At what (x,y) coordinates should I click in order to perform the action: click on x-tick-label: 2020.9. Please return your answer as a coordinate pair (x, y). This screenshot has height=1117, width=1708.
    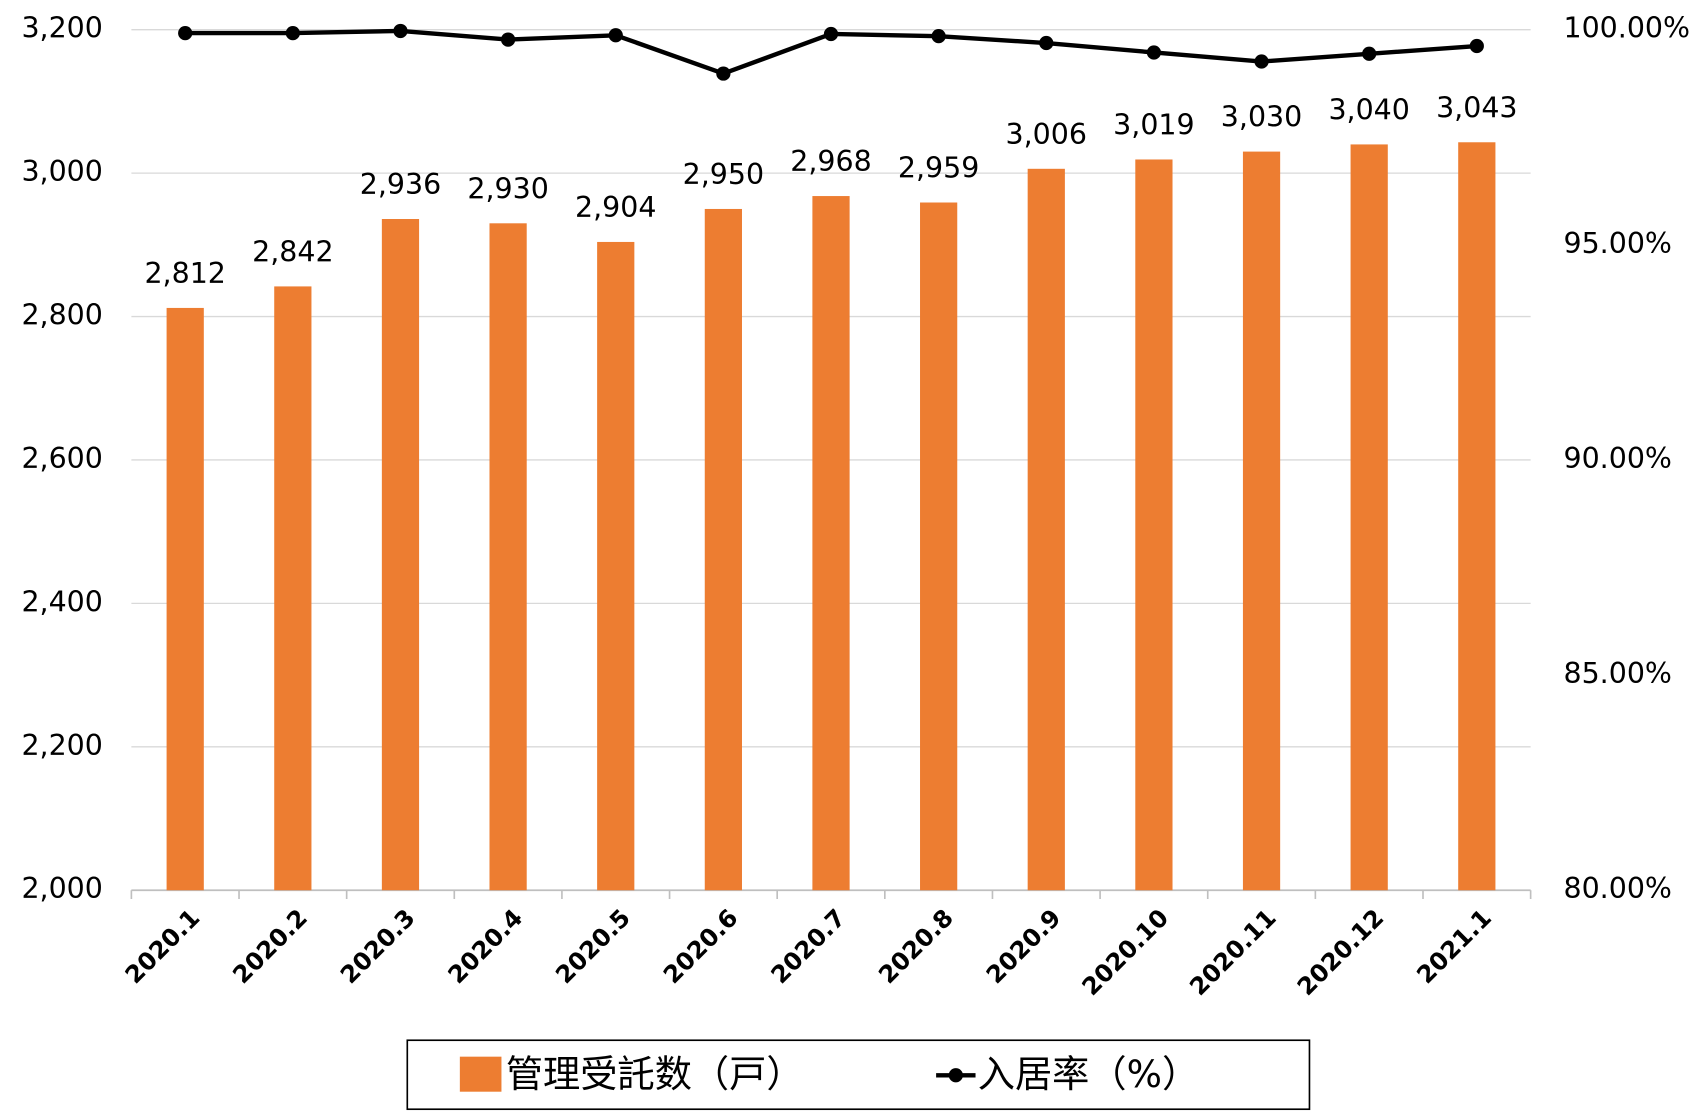
    Looking at the image, I should click on (1024, 947).